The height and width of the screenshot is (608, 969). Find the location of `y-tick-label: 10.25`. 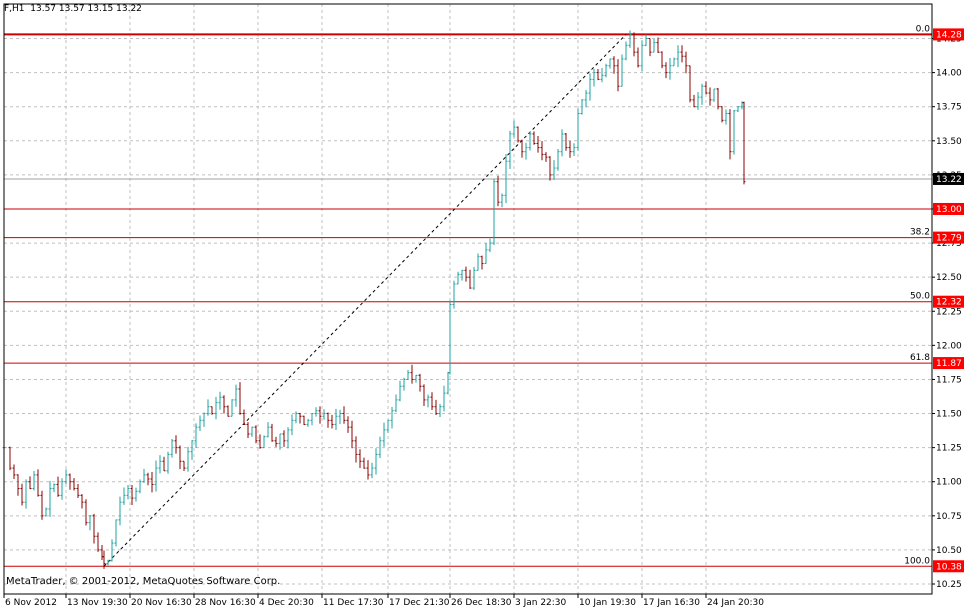

y-tick-label: 10.25 is located at coordinates (949, 585).